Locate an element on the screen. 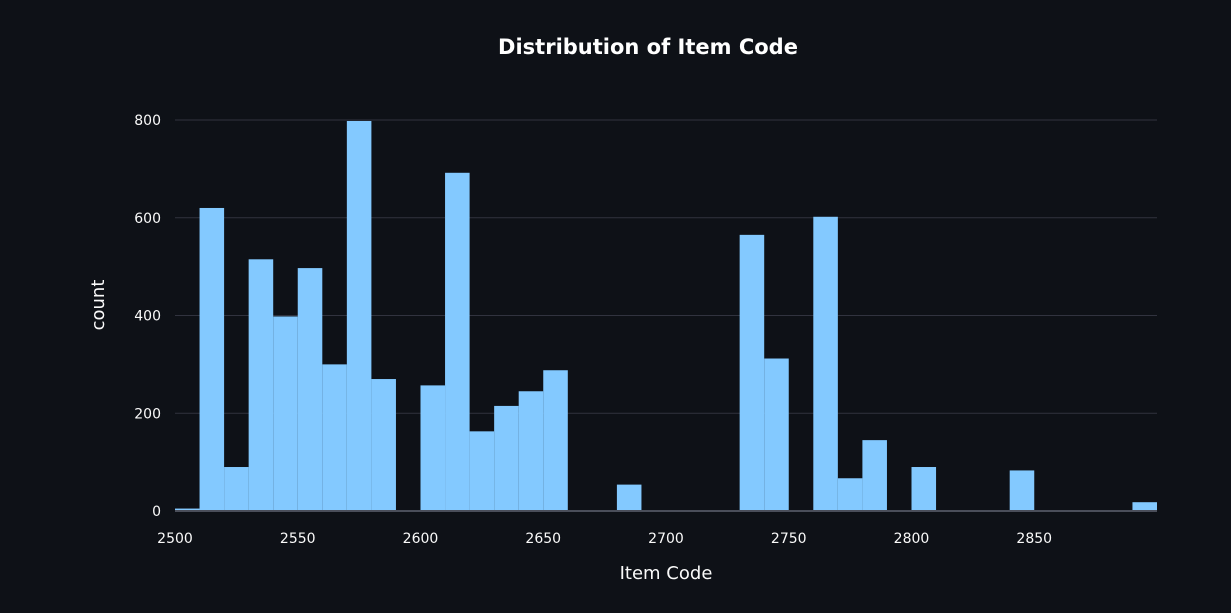 This screenshot has width=1231, height=613. chart-title: Distribution of Item Code is located at coordinates (648, 47).